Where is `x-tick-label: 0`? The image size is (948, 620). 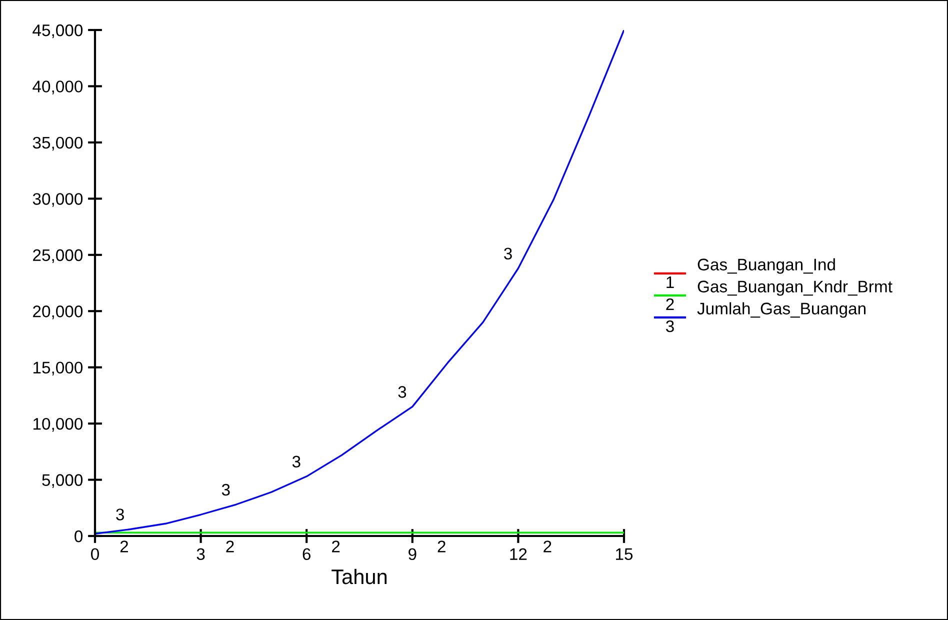 x-tick-label: 0 is located at coordinates (95, 554).